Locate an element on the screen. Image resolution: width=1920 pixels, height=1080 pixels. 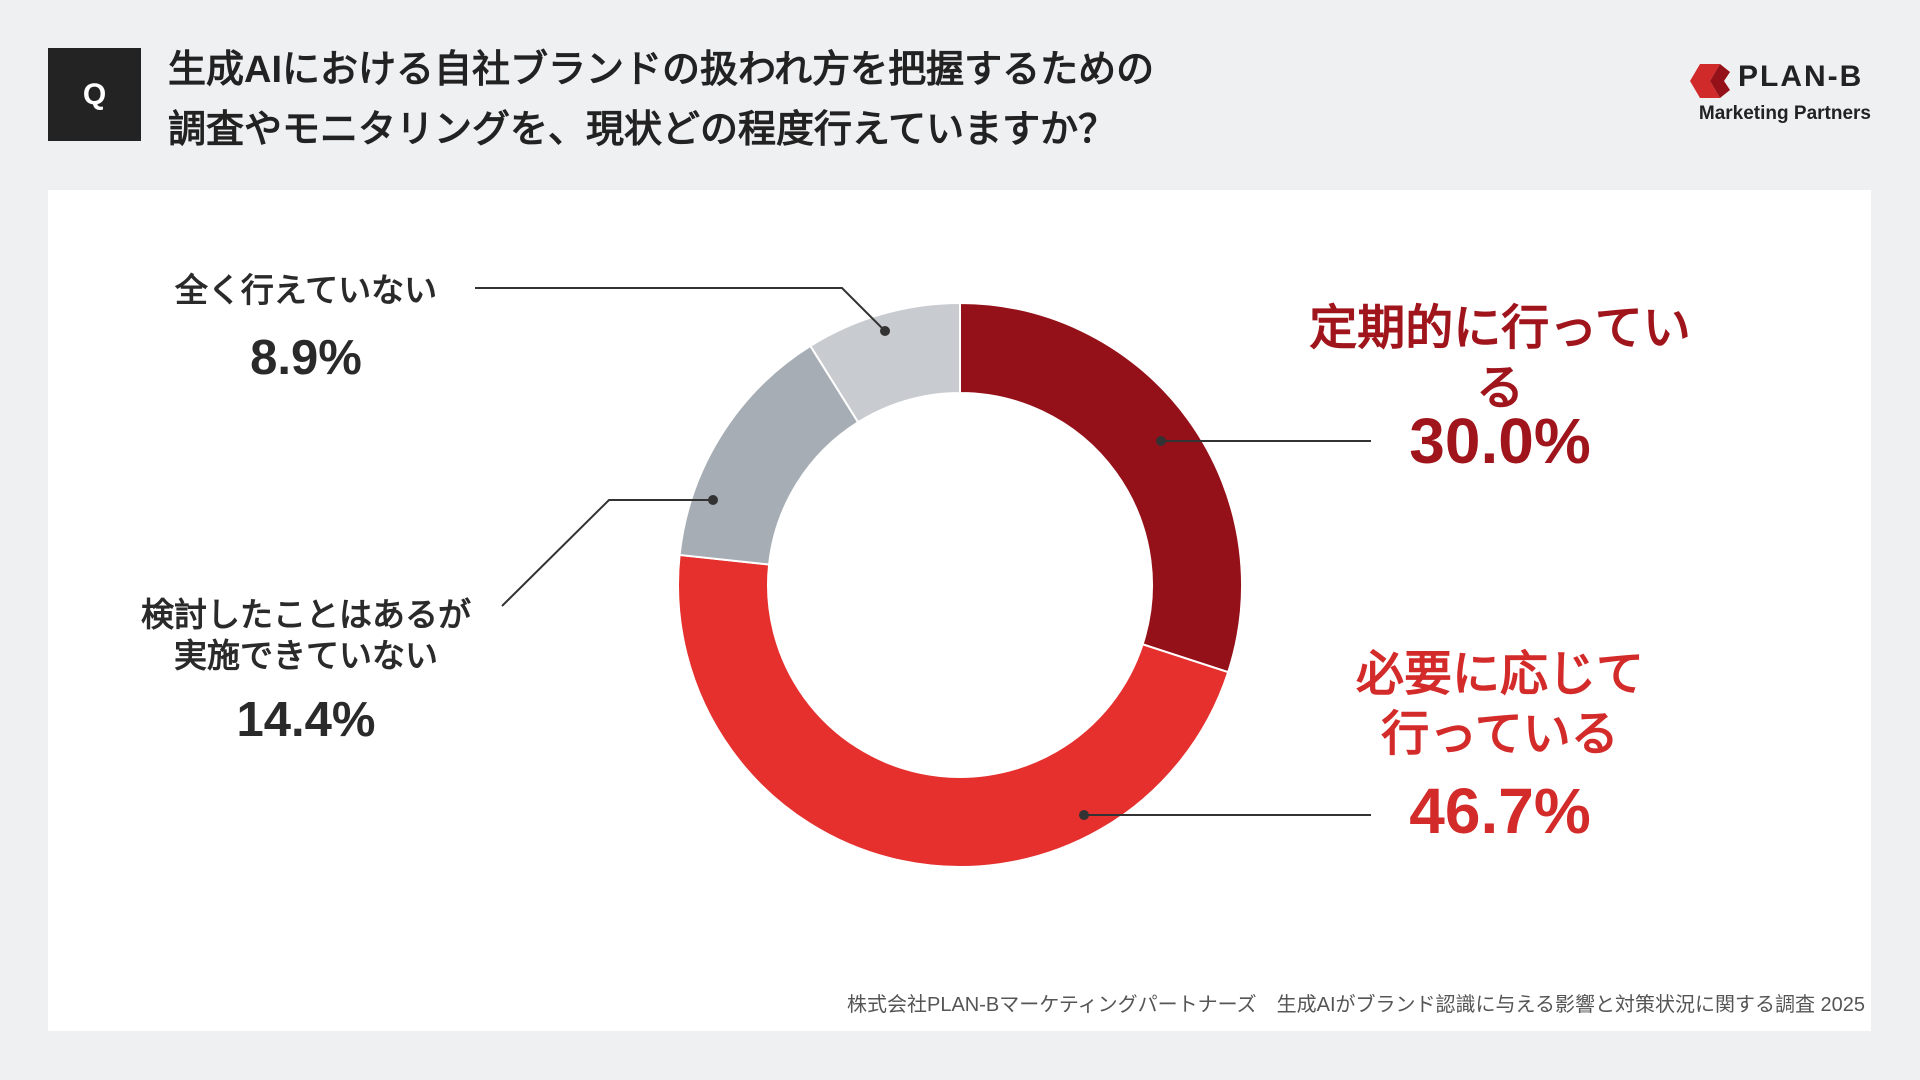
category-label: 必要に応じて 行っている is located at coordinates (1500, 704).